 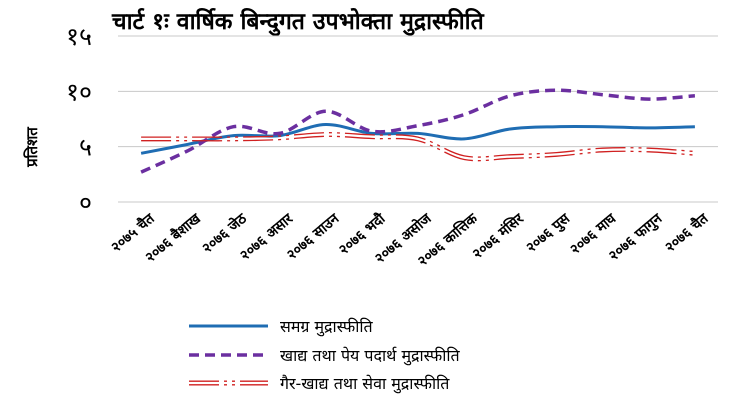 I want to click on y-tick-label: १५, so click(x=79, y=36).